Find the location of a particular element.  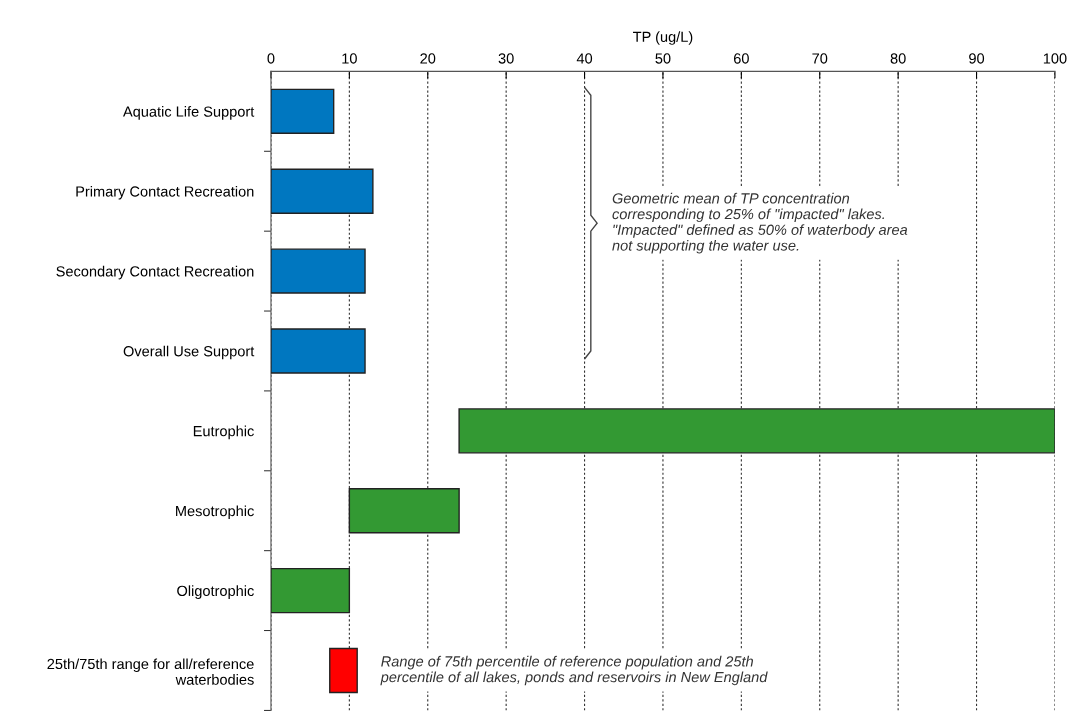

x-tick-label: 40 is located at coordinates (584, 58).